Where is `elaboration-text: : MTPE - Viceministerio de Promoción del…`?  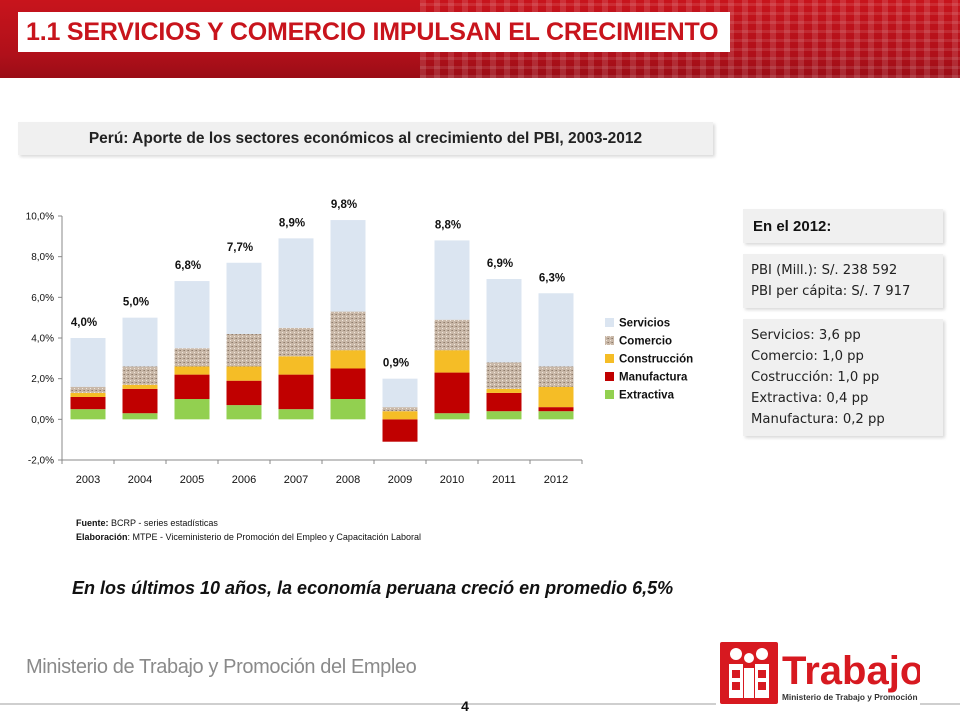 elaboration-text: : MTPE - Viceministerio de Promoción del… is located at coordinates (274, 537).